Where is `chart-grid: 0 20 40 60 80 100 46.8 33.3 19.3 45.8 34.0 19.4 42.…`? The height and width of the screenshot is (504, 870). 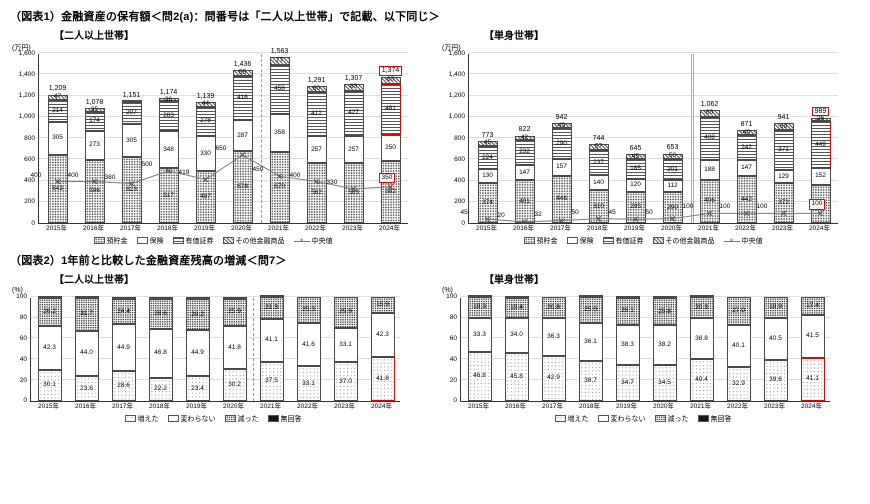
chart-grid: 0 20 40 60 80 100 46.8 33.3 19.3 45.8 34.0 19.4 42.… is located at coordinates (643, 352).